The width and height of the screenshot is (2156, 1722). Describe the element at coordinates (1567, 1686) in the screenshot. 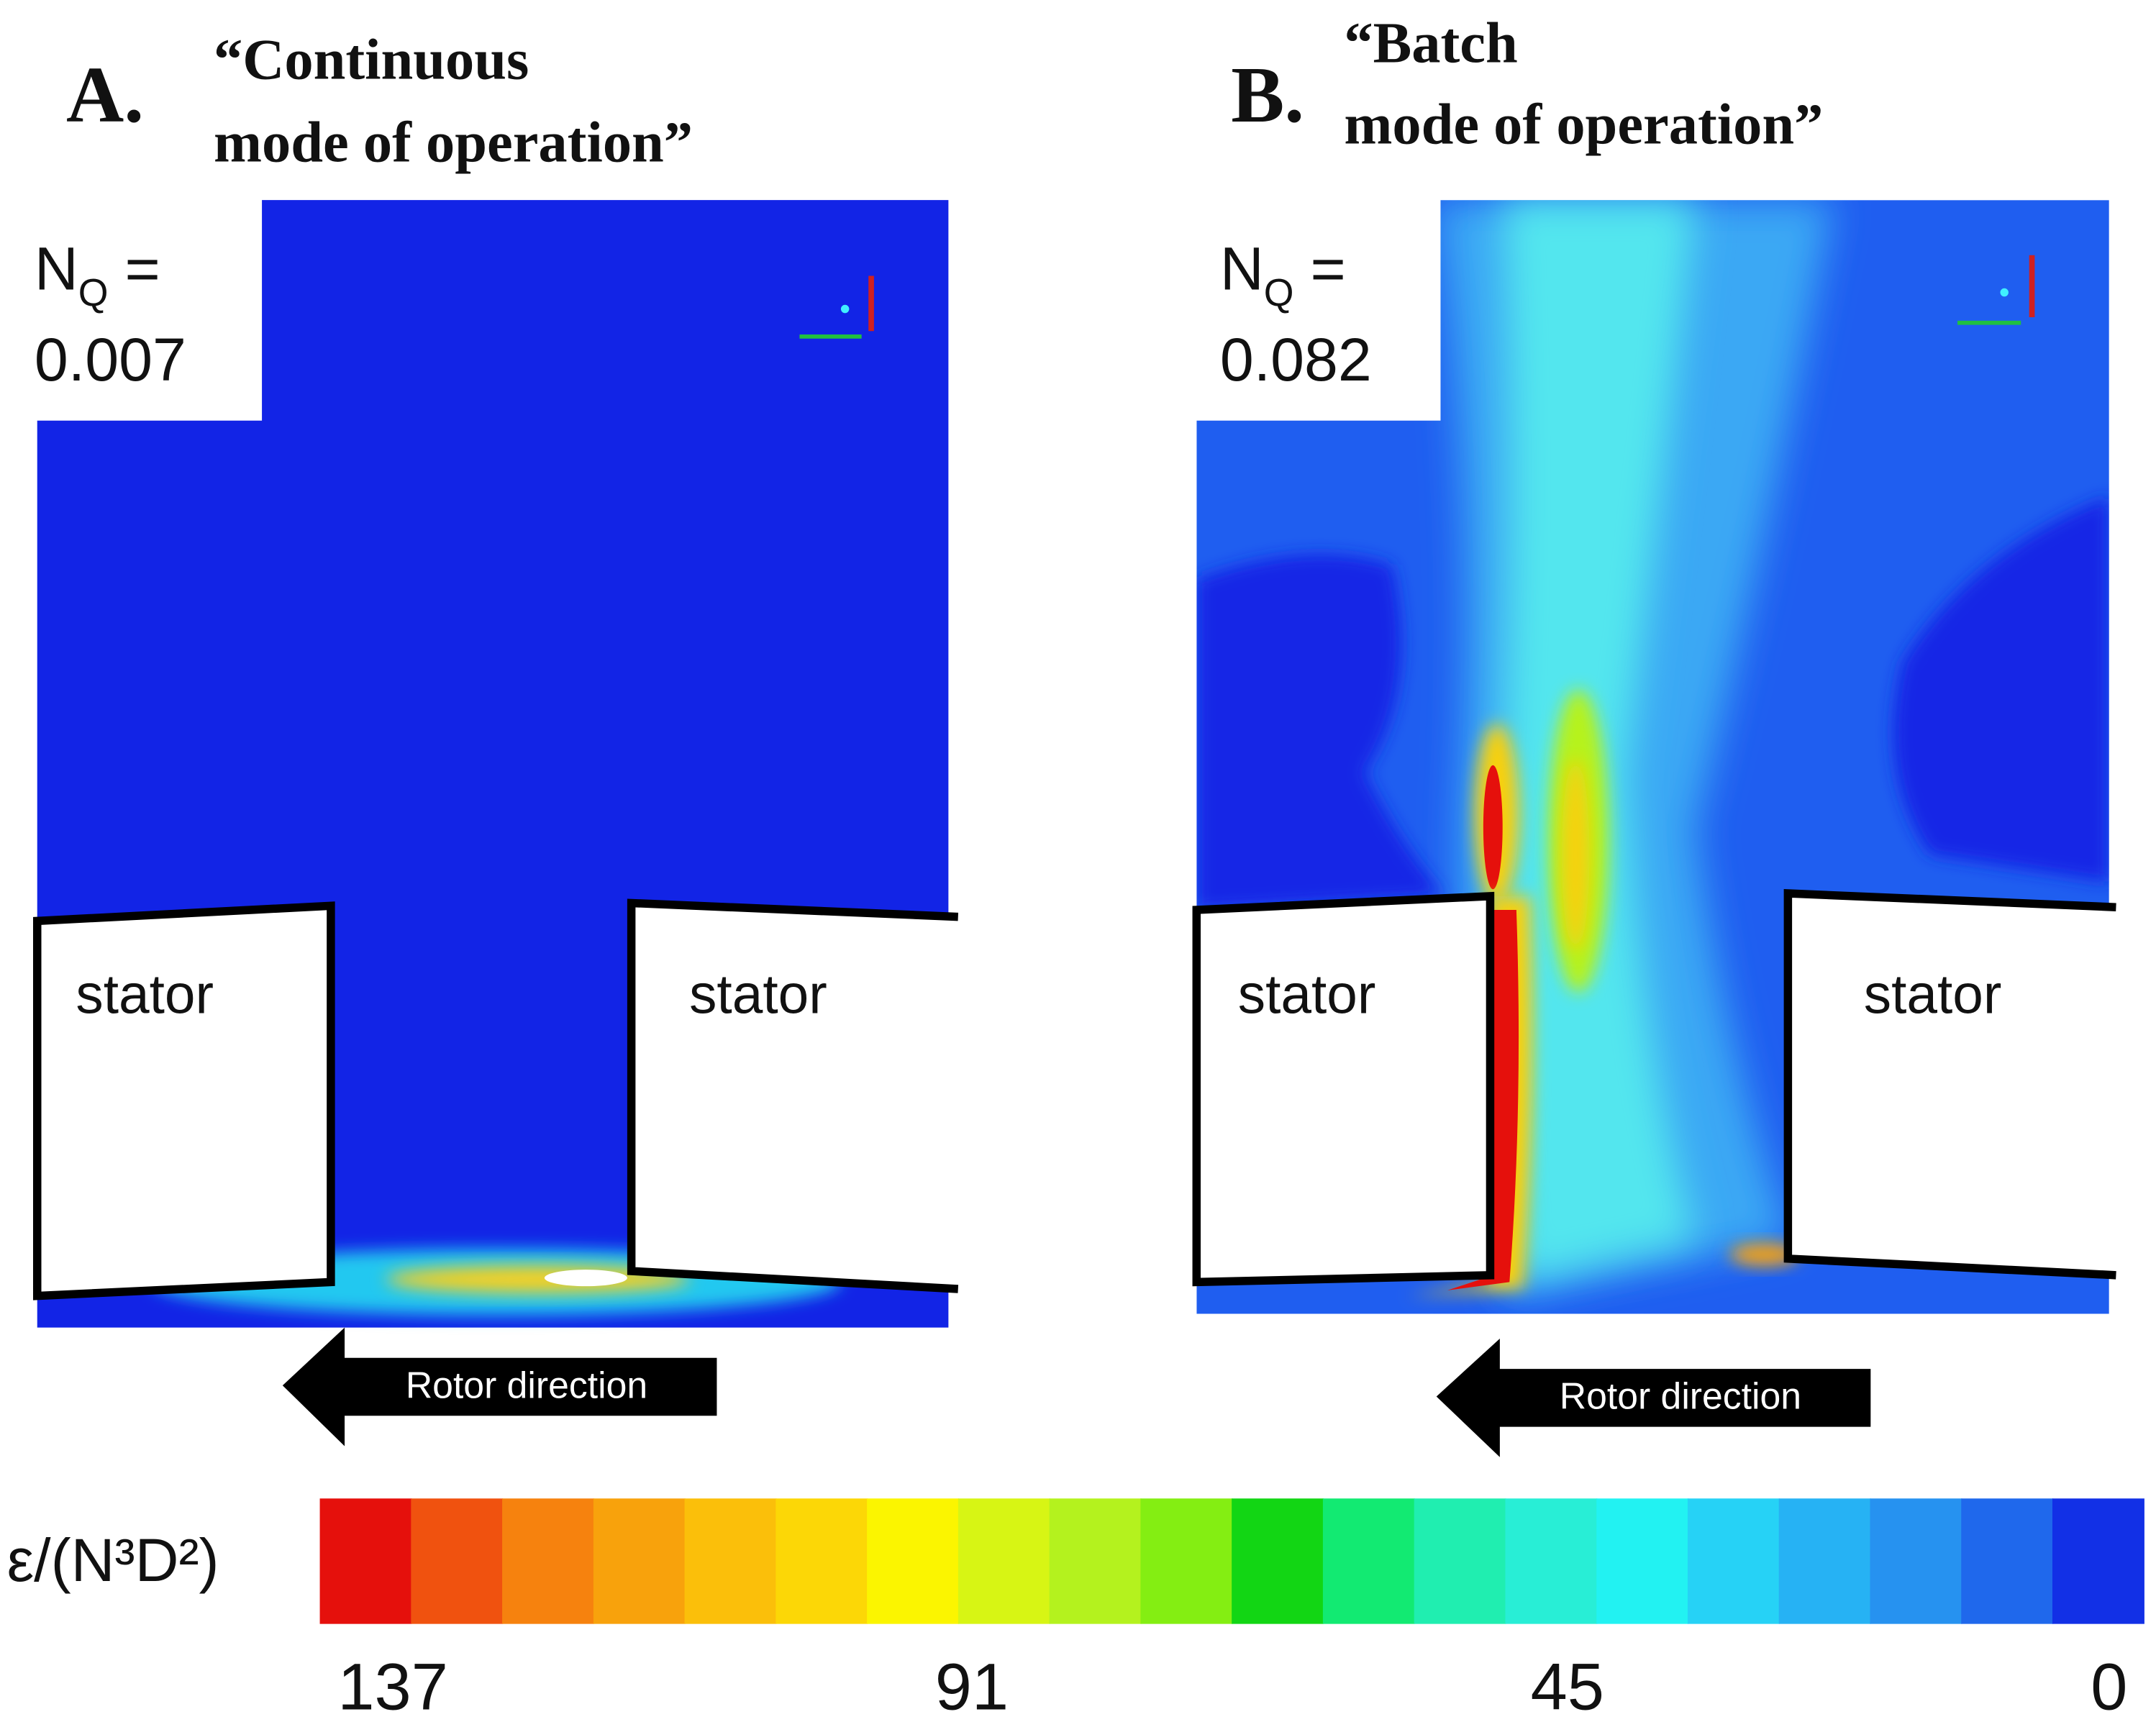

I see `colorbar-tick-label: 45` at that location.